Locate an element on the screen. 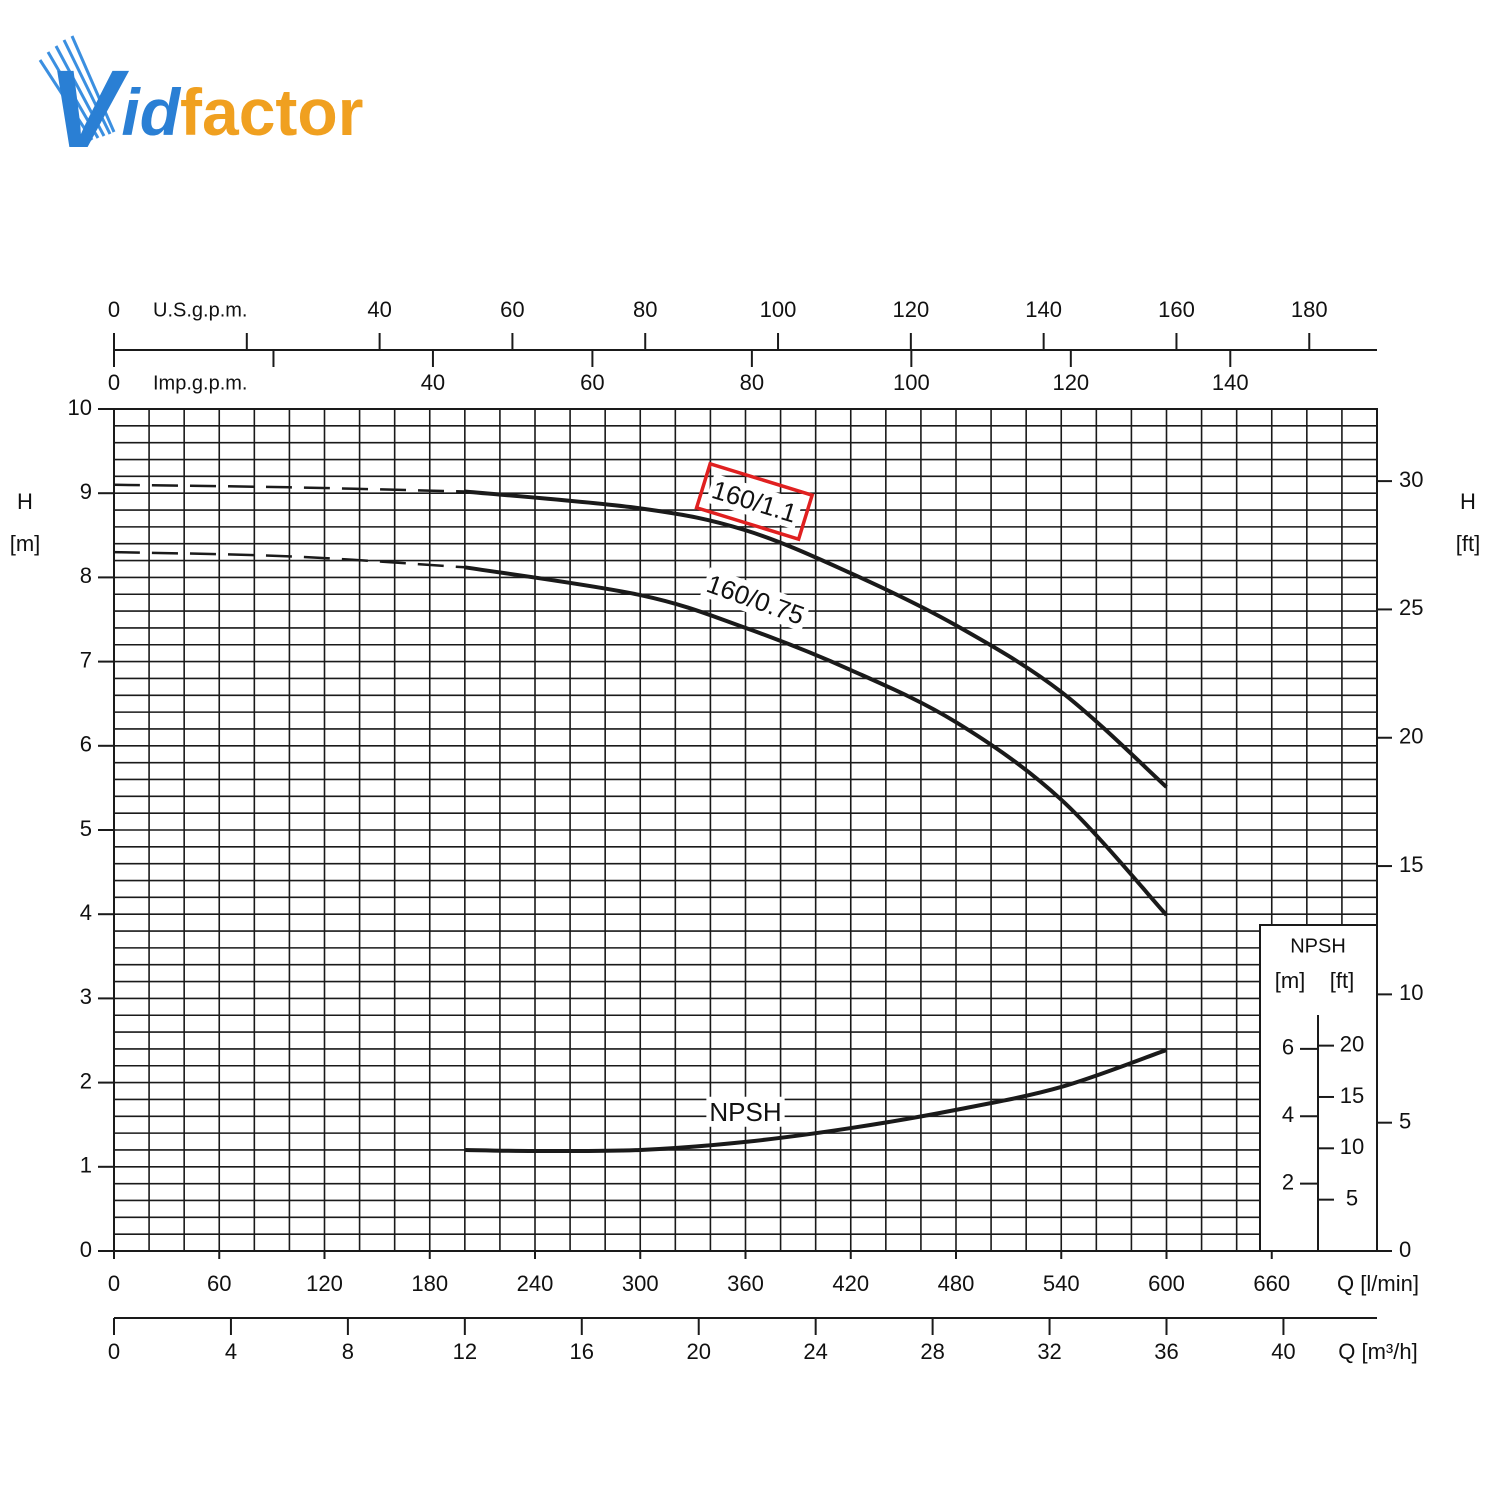 This screenshot has height=1500, width=1500. x-tick-label: 180 is located at coordinates (429, 1283).